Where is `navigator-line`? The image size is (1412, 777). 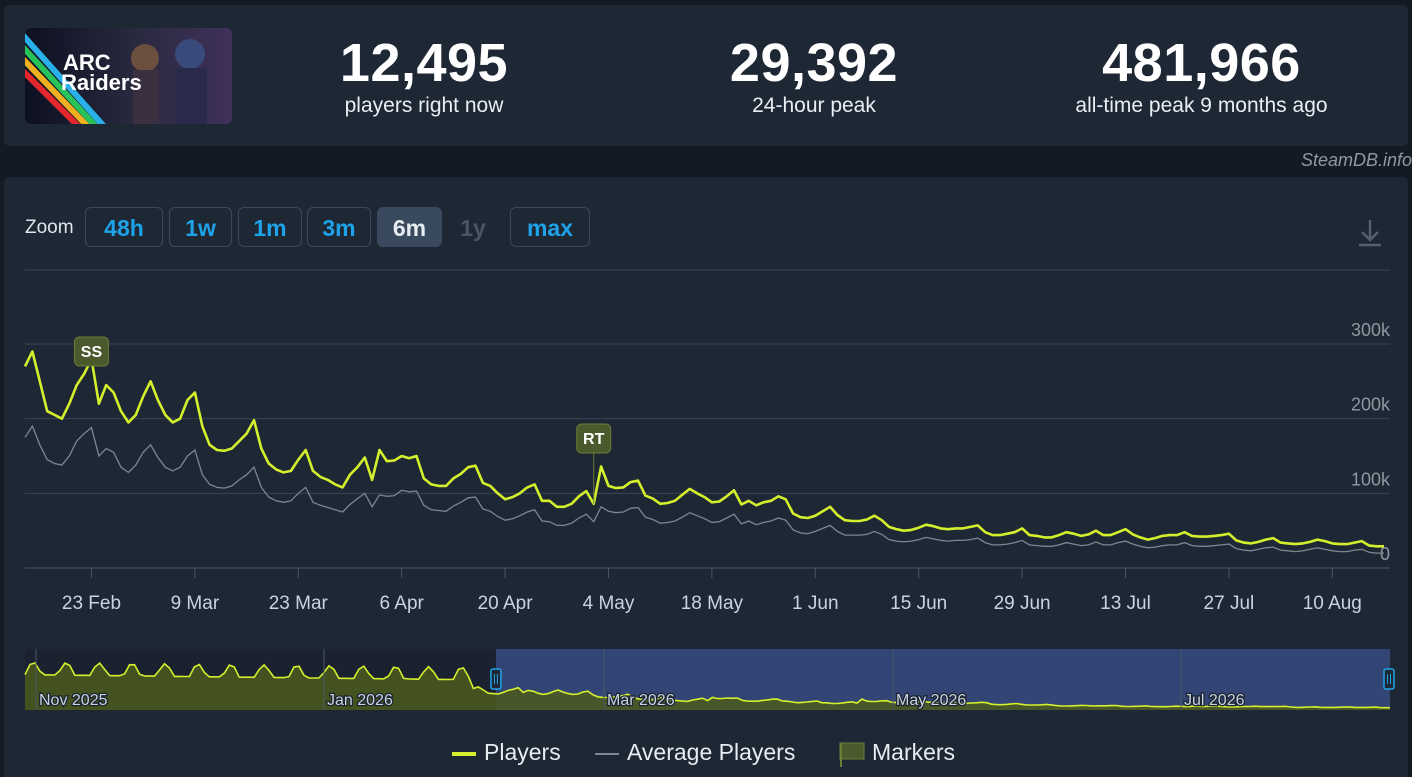 navigator-line is located at coordinates (707, 685).